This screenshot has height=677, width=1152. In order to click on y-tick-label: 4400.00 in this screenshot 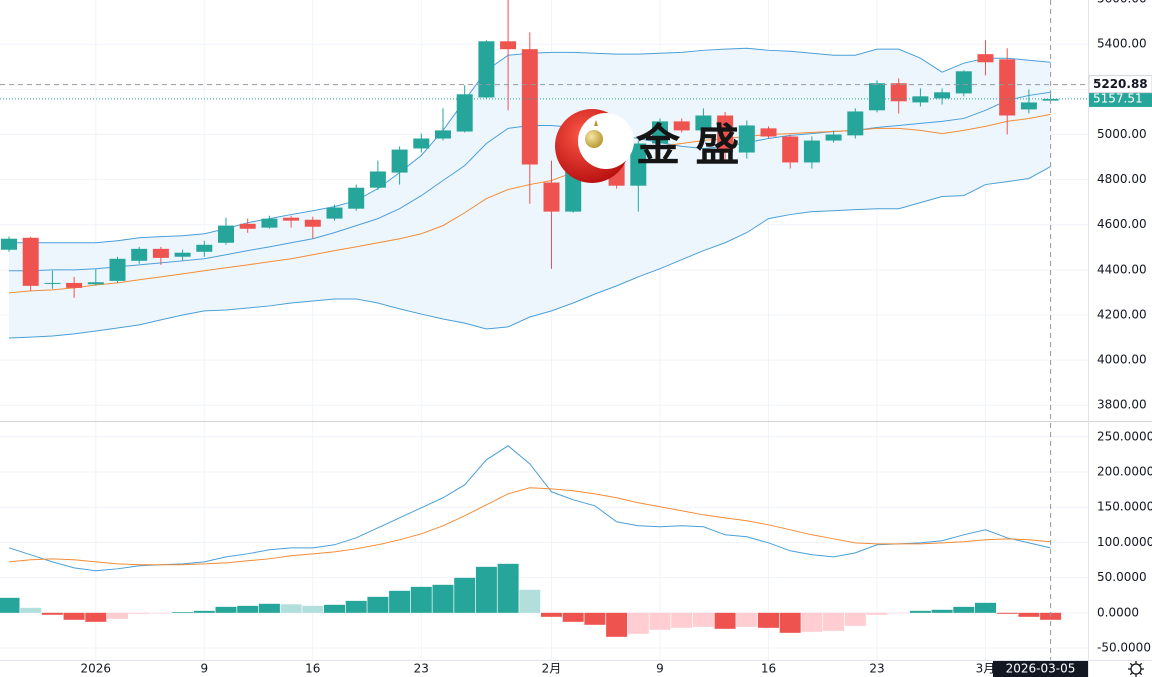, I will do `click(1122, 269)`.